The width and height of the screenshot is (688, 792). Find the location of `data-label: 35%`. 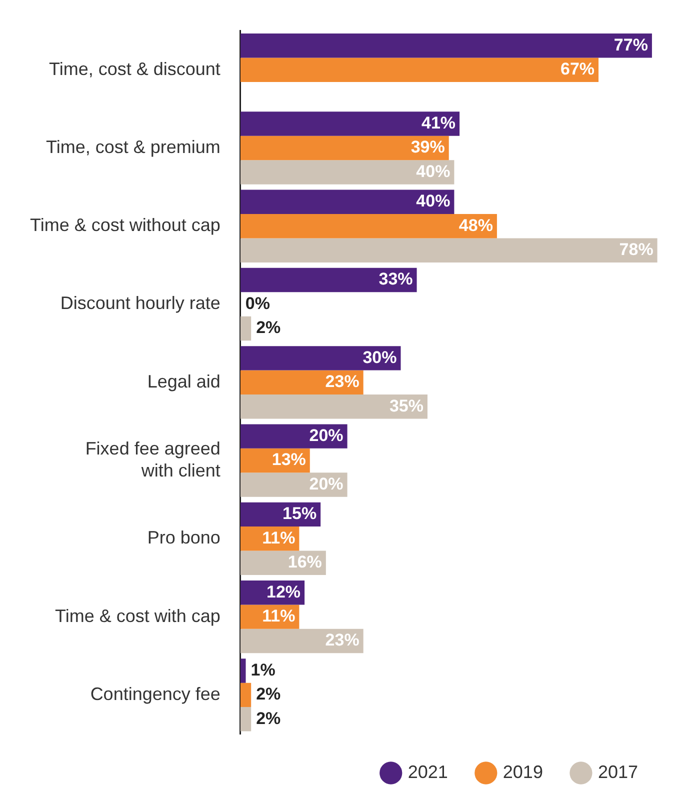

data-label: 35% is located at coordinates (406, 406).